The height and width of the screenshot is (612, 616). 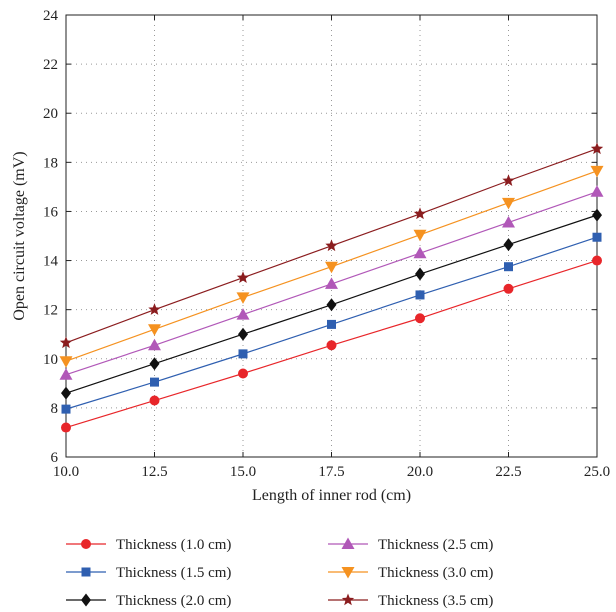 What do you see at coordinates (55, 409) in the screenshot?
I see `y-tick-label: 8` at bounding box center [55, 409].